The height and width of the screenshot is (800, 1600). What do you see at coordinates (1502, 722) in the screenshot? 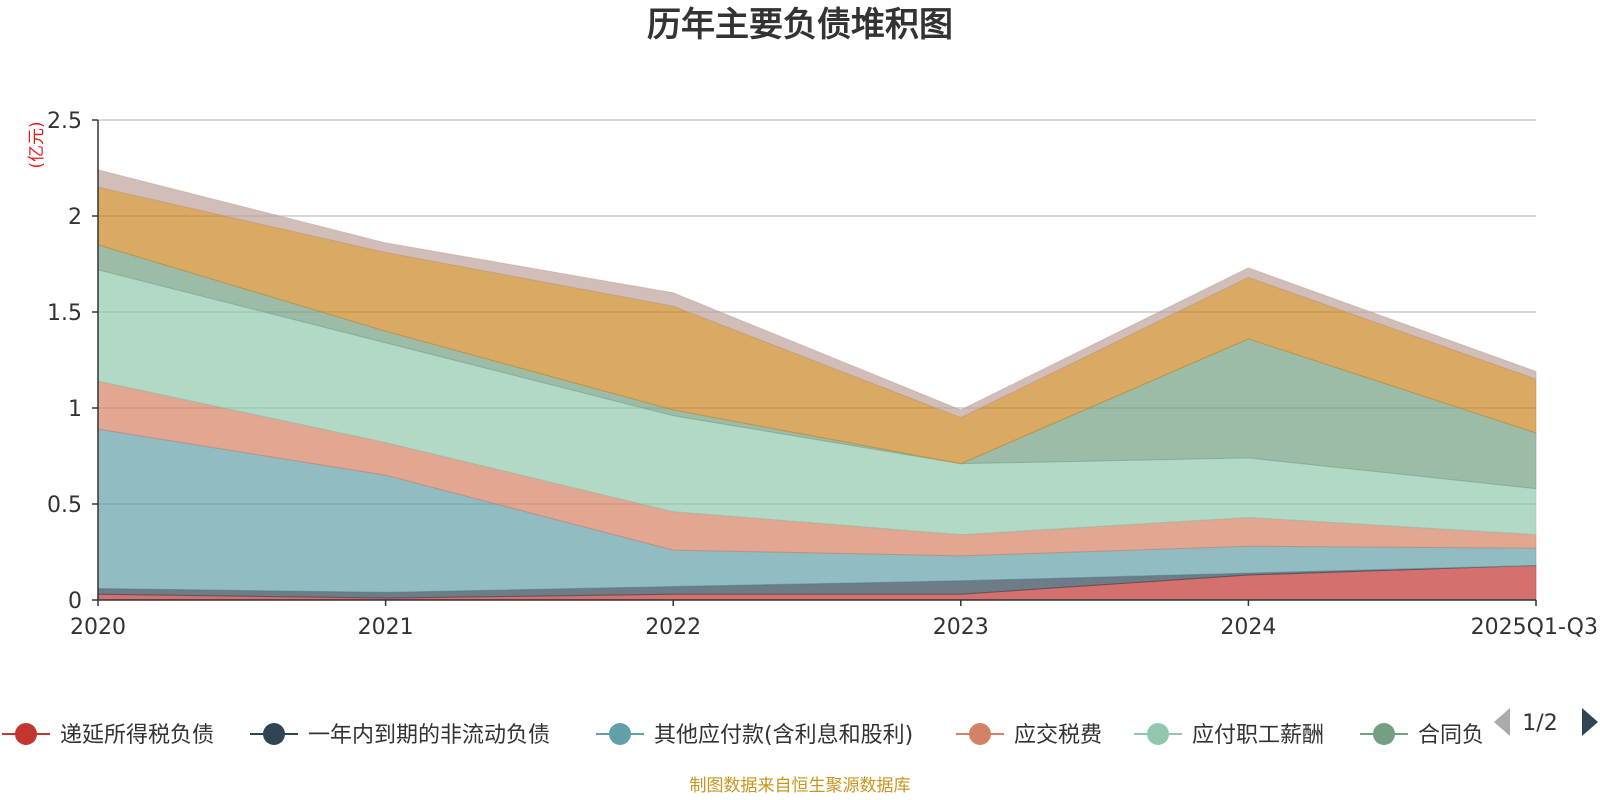
I see `legend-prev-icon` at bounding box center [1502, 722].